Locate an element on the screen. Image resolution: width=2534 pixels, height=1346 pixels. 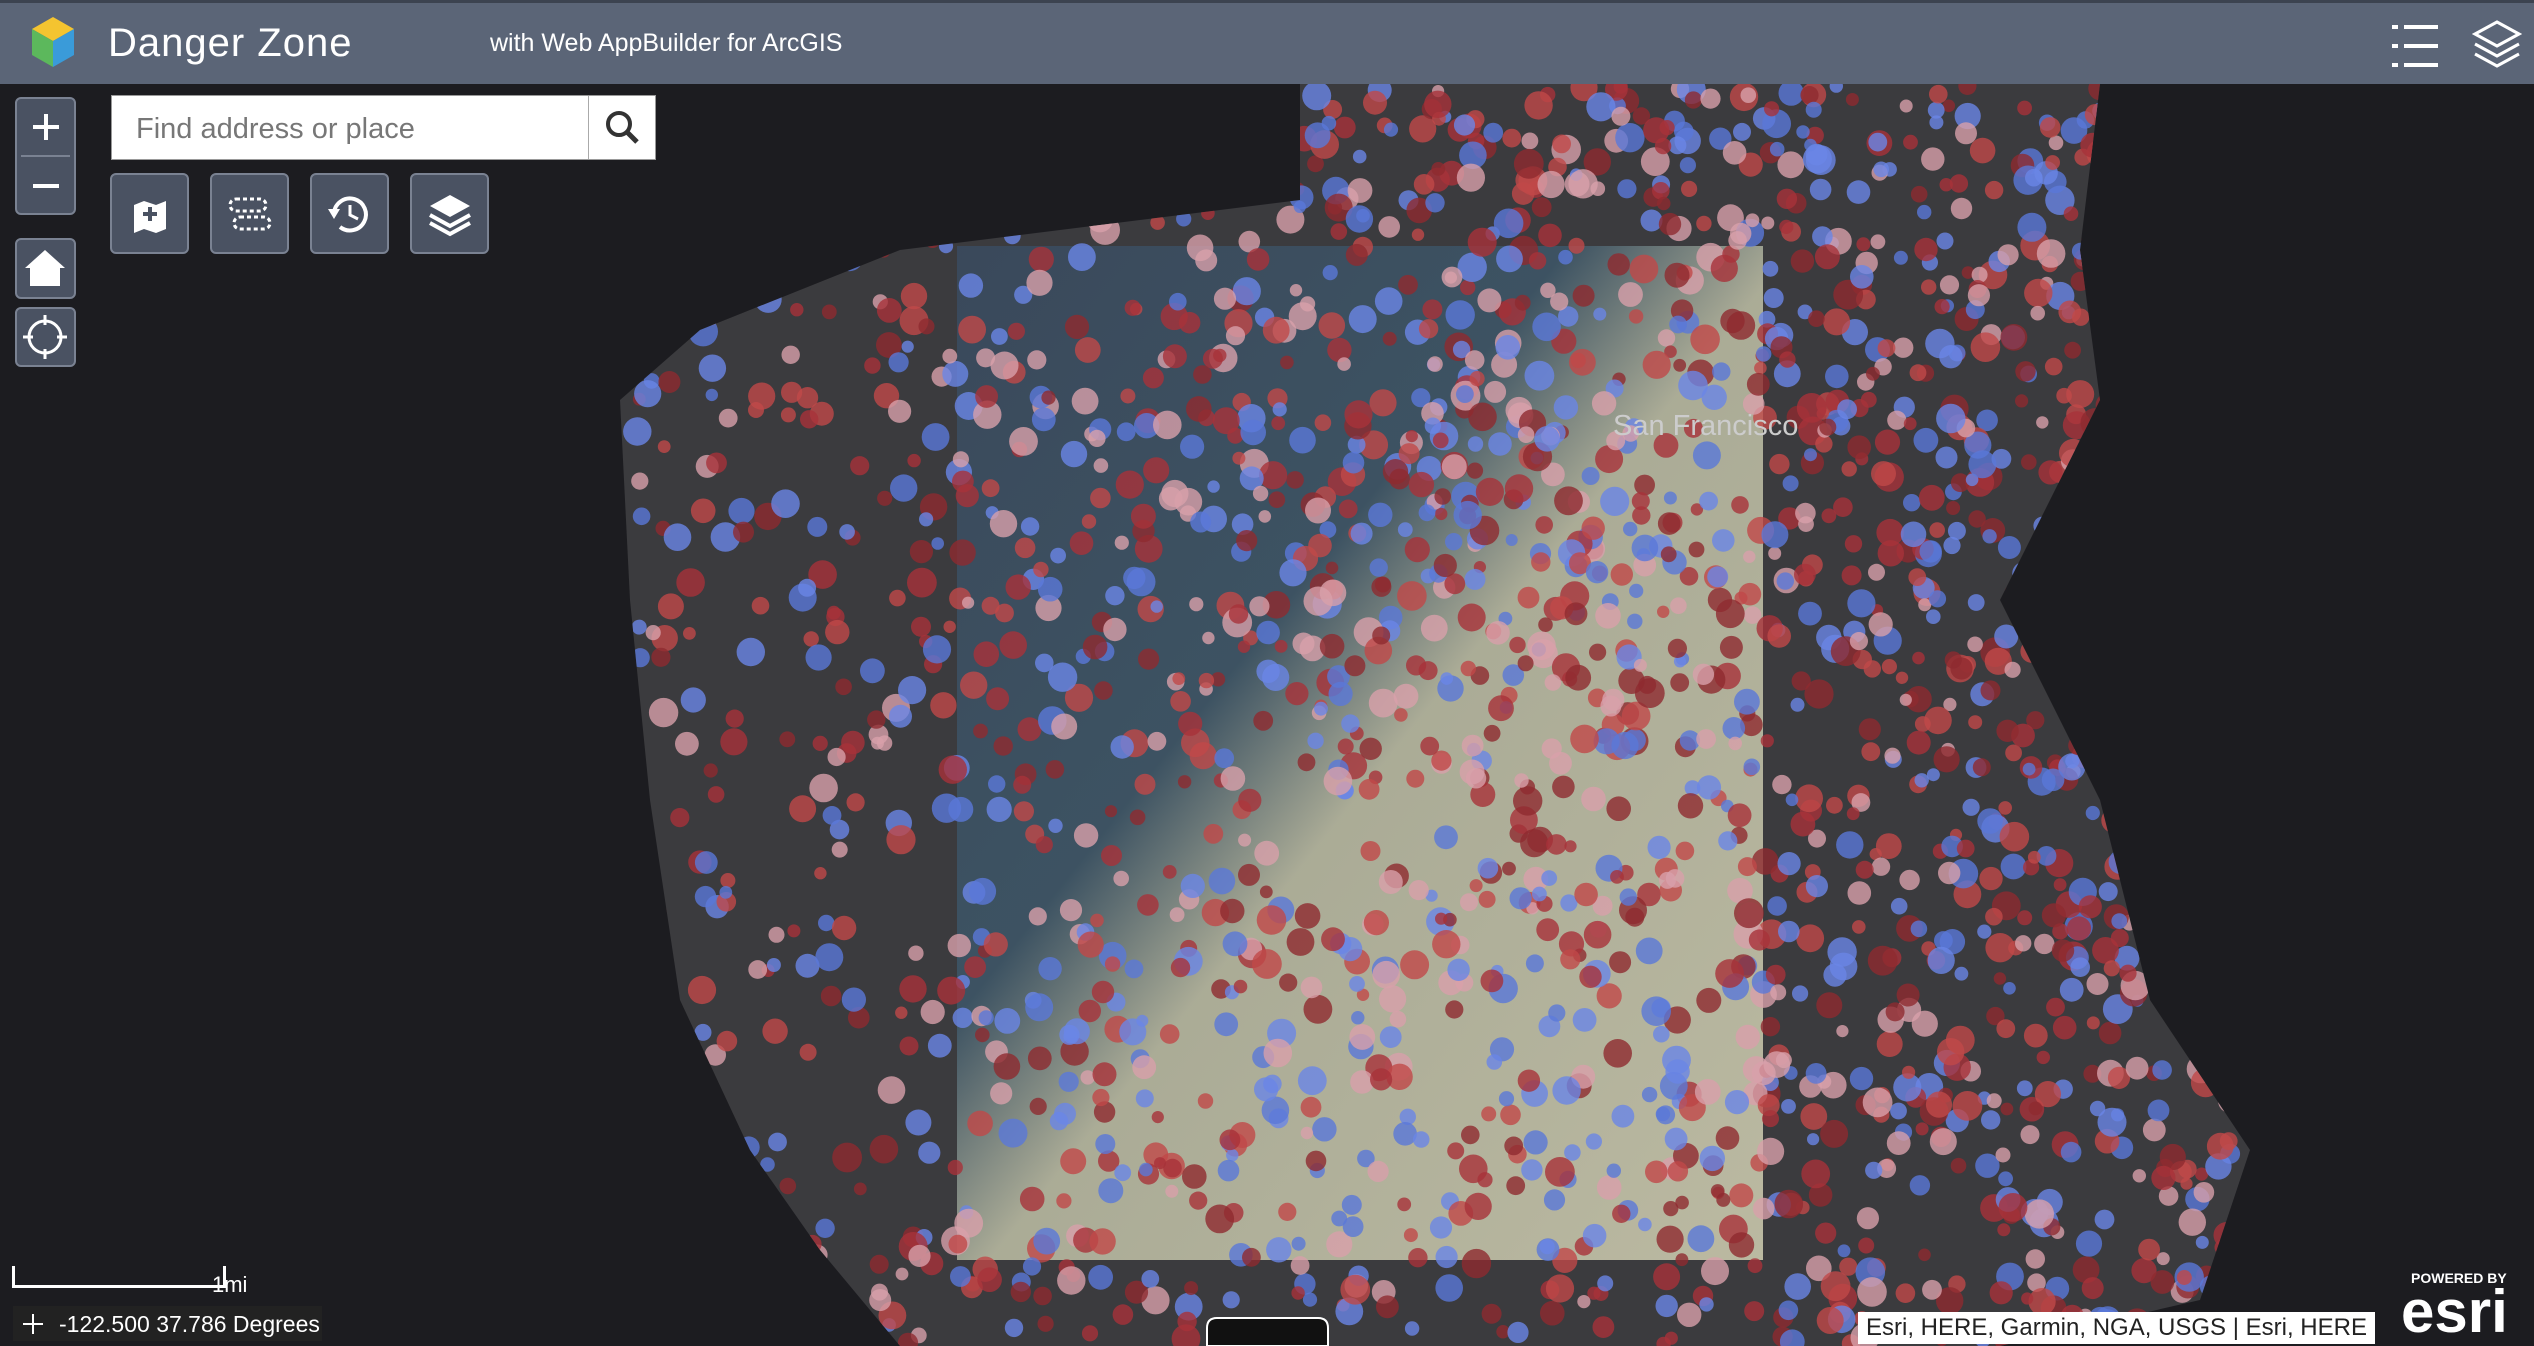
coordinate-widget: -122.500 37.786 Degrees is located at coordinates (167, 1323).